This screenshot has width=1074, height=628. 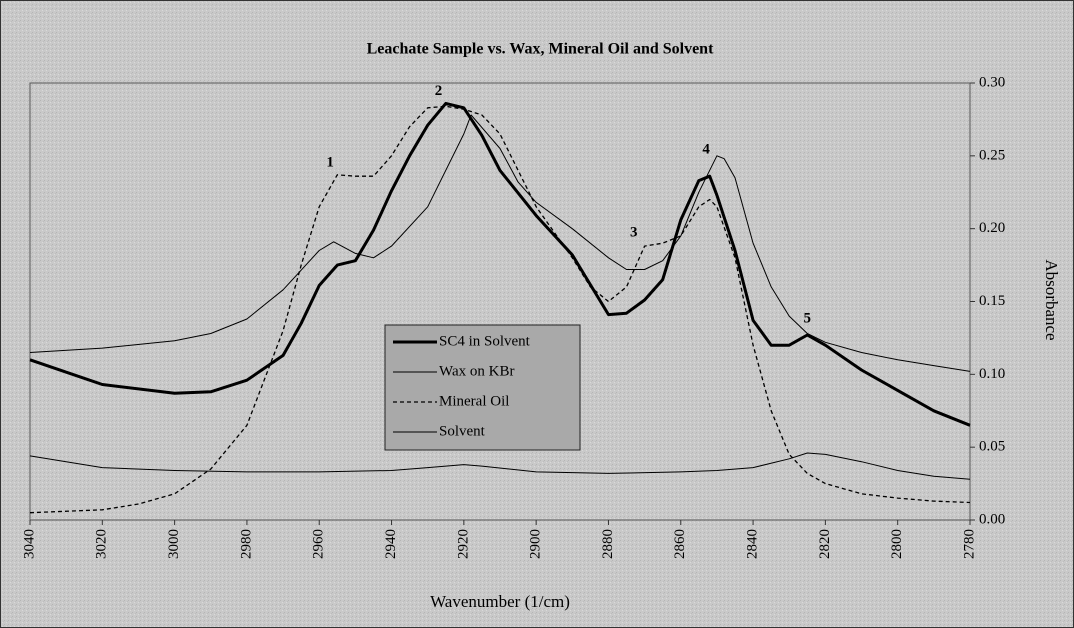 What do you see at coordinates (485, 341) in the screenshot?
I see `legend-label: SC4 in Solvent` at bounding box center [485, 341].